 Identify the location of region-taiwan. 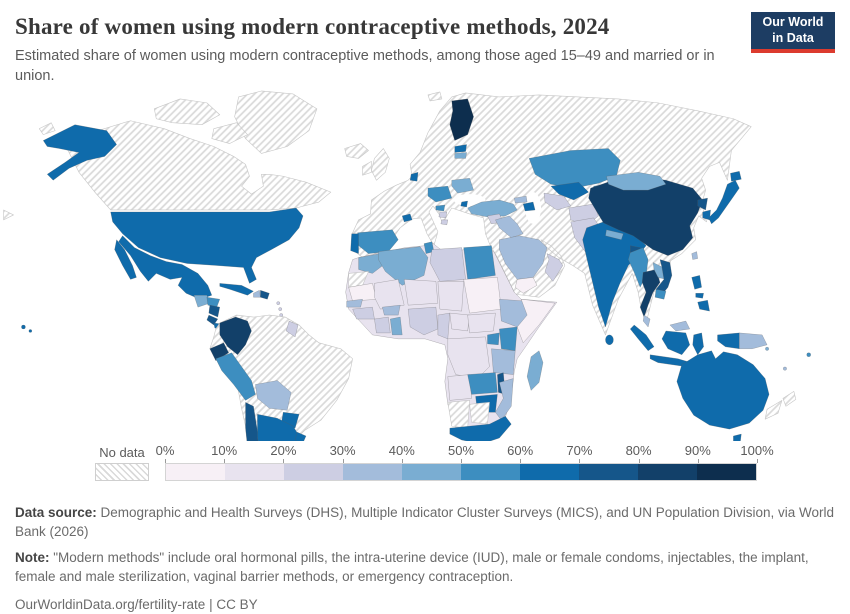
(694, 255).